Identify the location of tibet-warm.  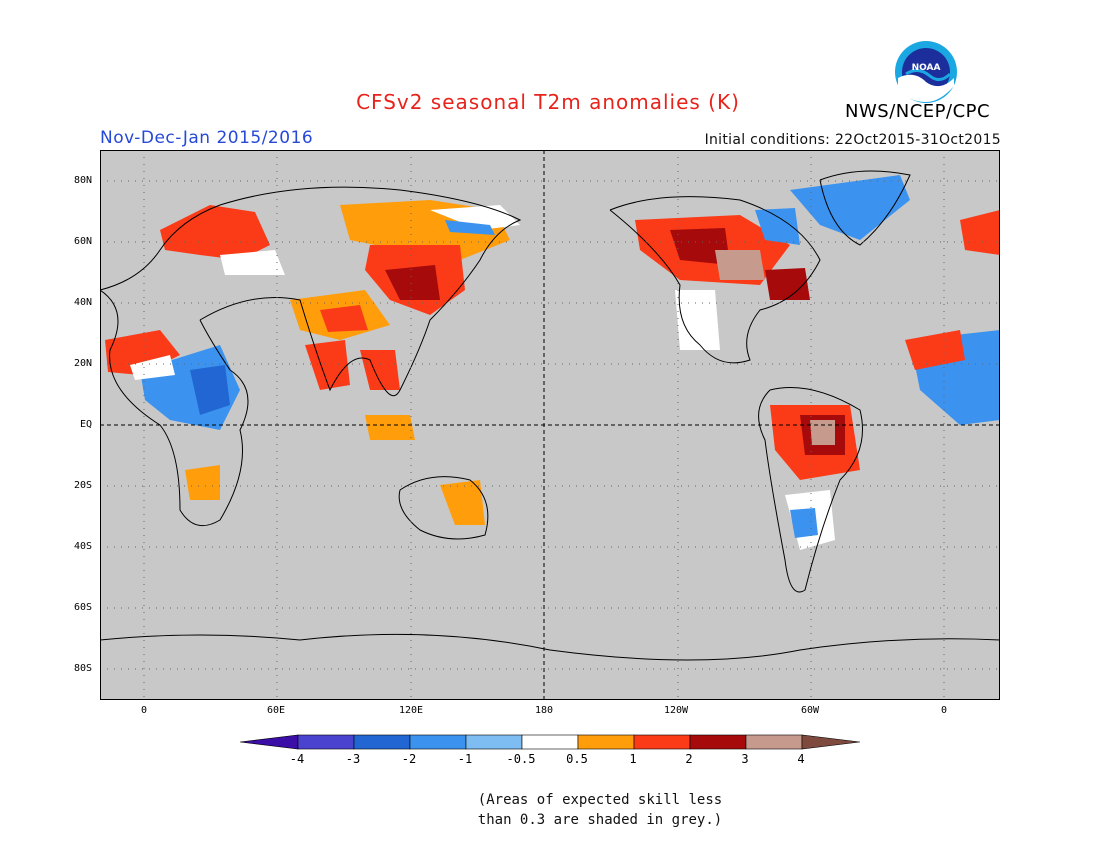
(344, 318).